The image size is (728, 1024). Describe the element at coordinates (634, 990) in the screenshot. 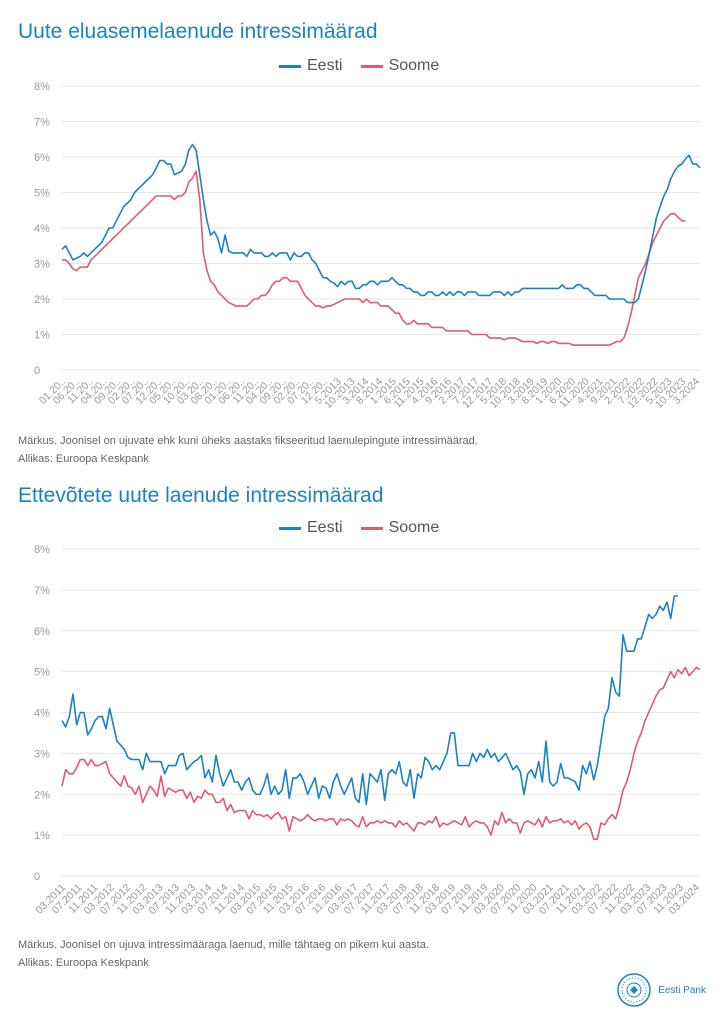

I see `seal-icon` at that location.